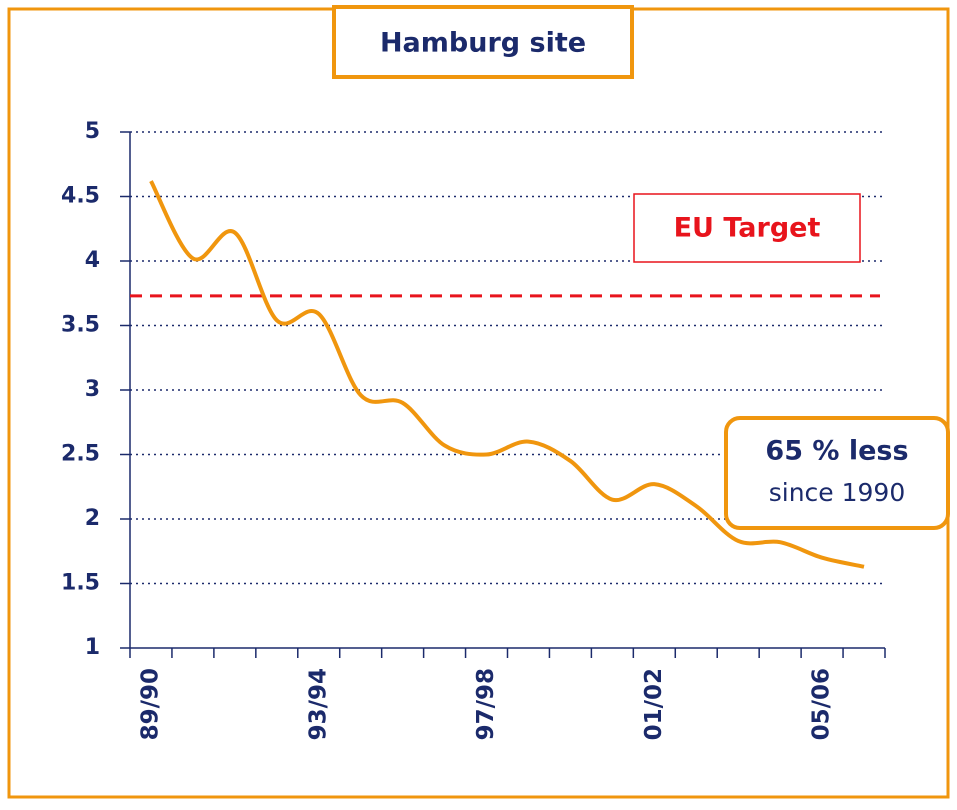 The image size is (957, 810). I want to click on x-tick-label: 97/98, so click(486, 704).